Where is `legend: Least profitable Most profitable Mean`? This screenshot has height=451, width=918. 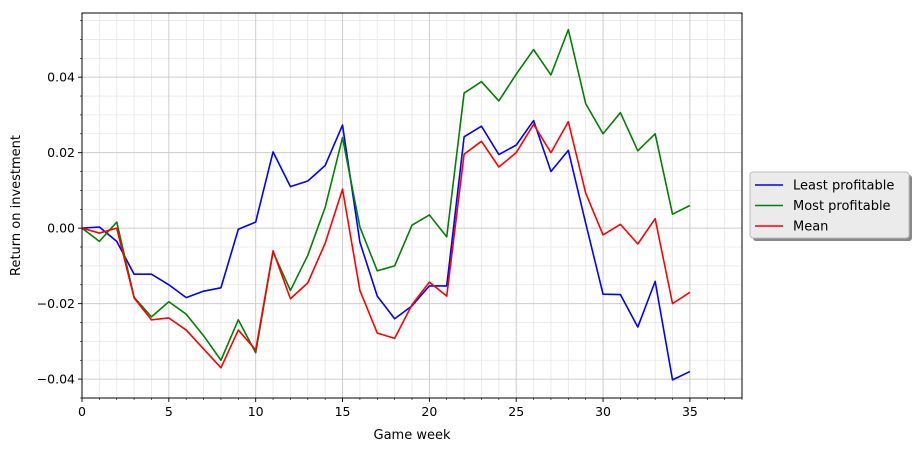 legend: Least profitable Most profitable Mean is located at coordinates (830, 206).